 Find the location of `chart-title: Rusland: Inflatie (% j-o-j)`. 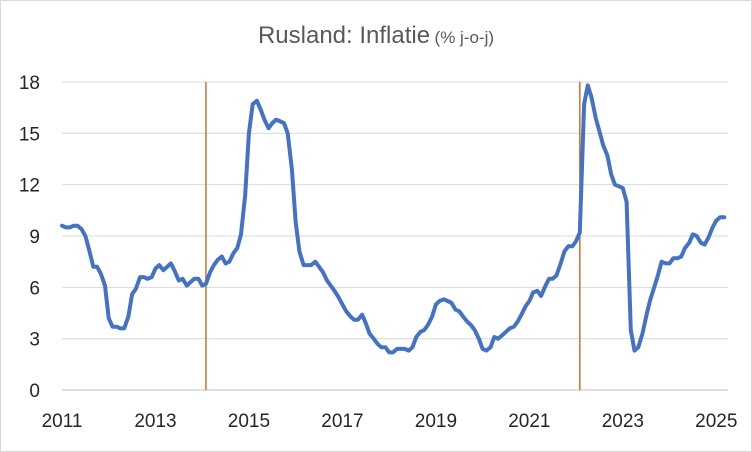

chart-title: Rusland: Inflatie (% j-o-j) is located at coordinates (376, 36).